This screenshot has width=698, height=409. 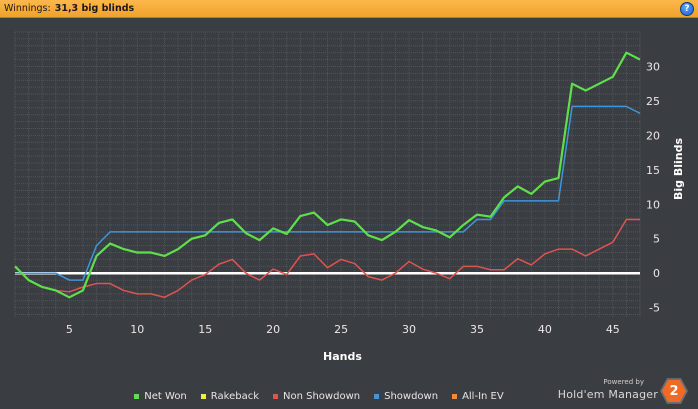 What do you see at coordinates (409, 329) in the screenshot?
I see `x-tick-label: 30` at bounding box center [409, 329].